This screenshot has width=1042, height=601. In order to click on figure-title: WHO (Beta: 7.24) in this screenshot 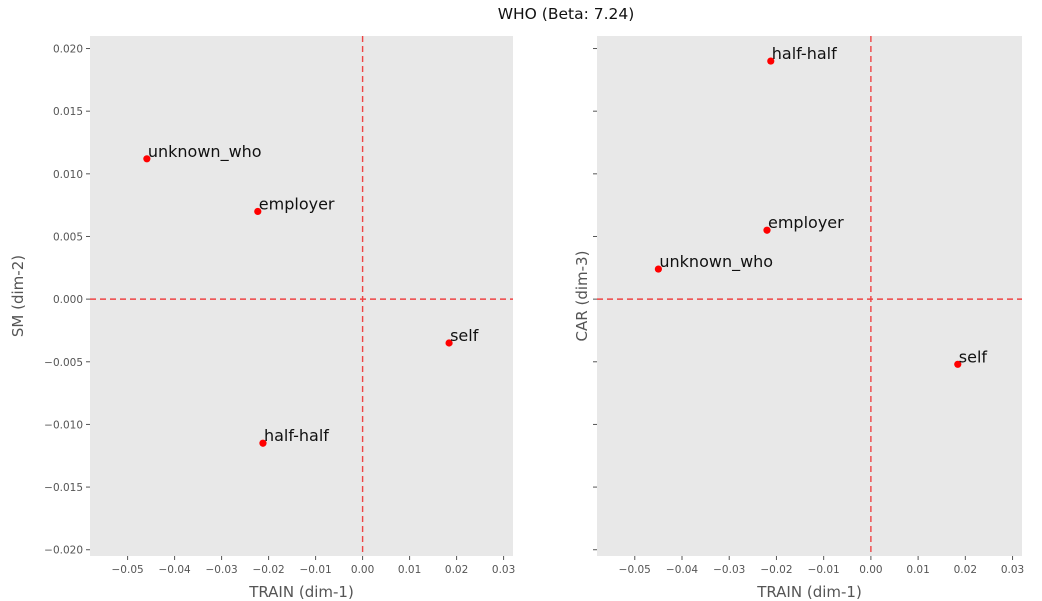, I will do `click(566, 14)`.